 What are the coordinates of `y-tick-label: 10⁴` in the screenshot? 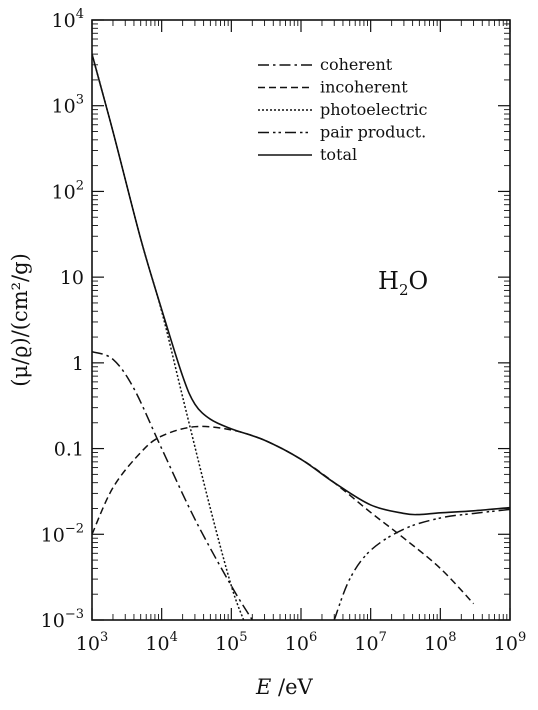 It's located at (68, 19).